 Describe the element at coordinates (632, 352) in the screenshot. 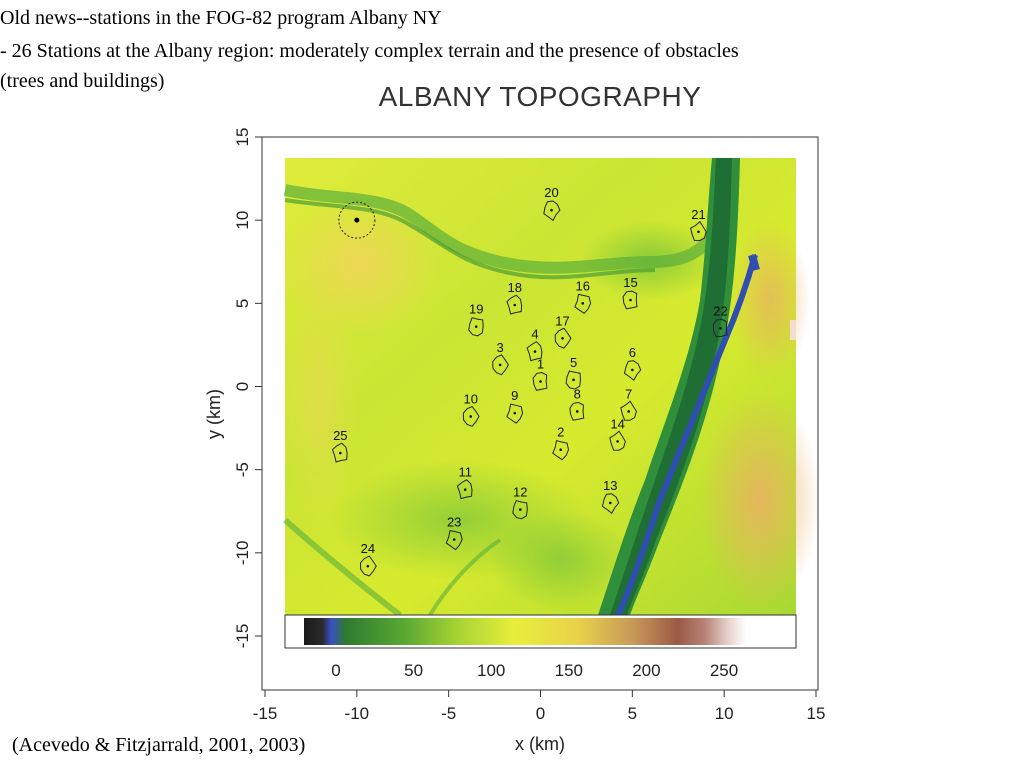

I see `station-label: 6` at that location.